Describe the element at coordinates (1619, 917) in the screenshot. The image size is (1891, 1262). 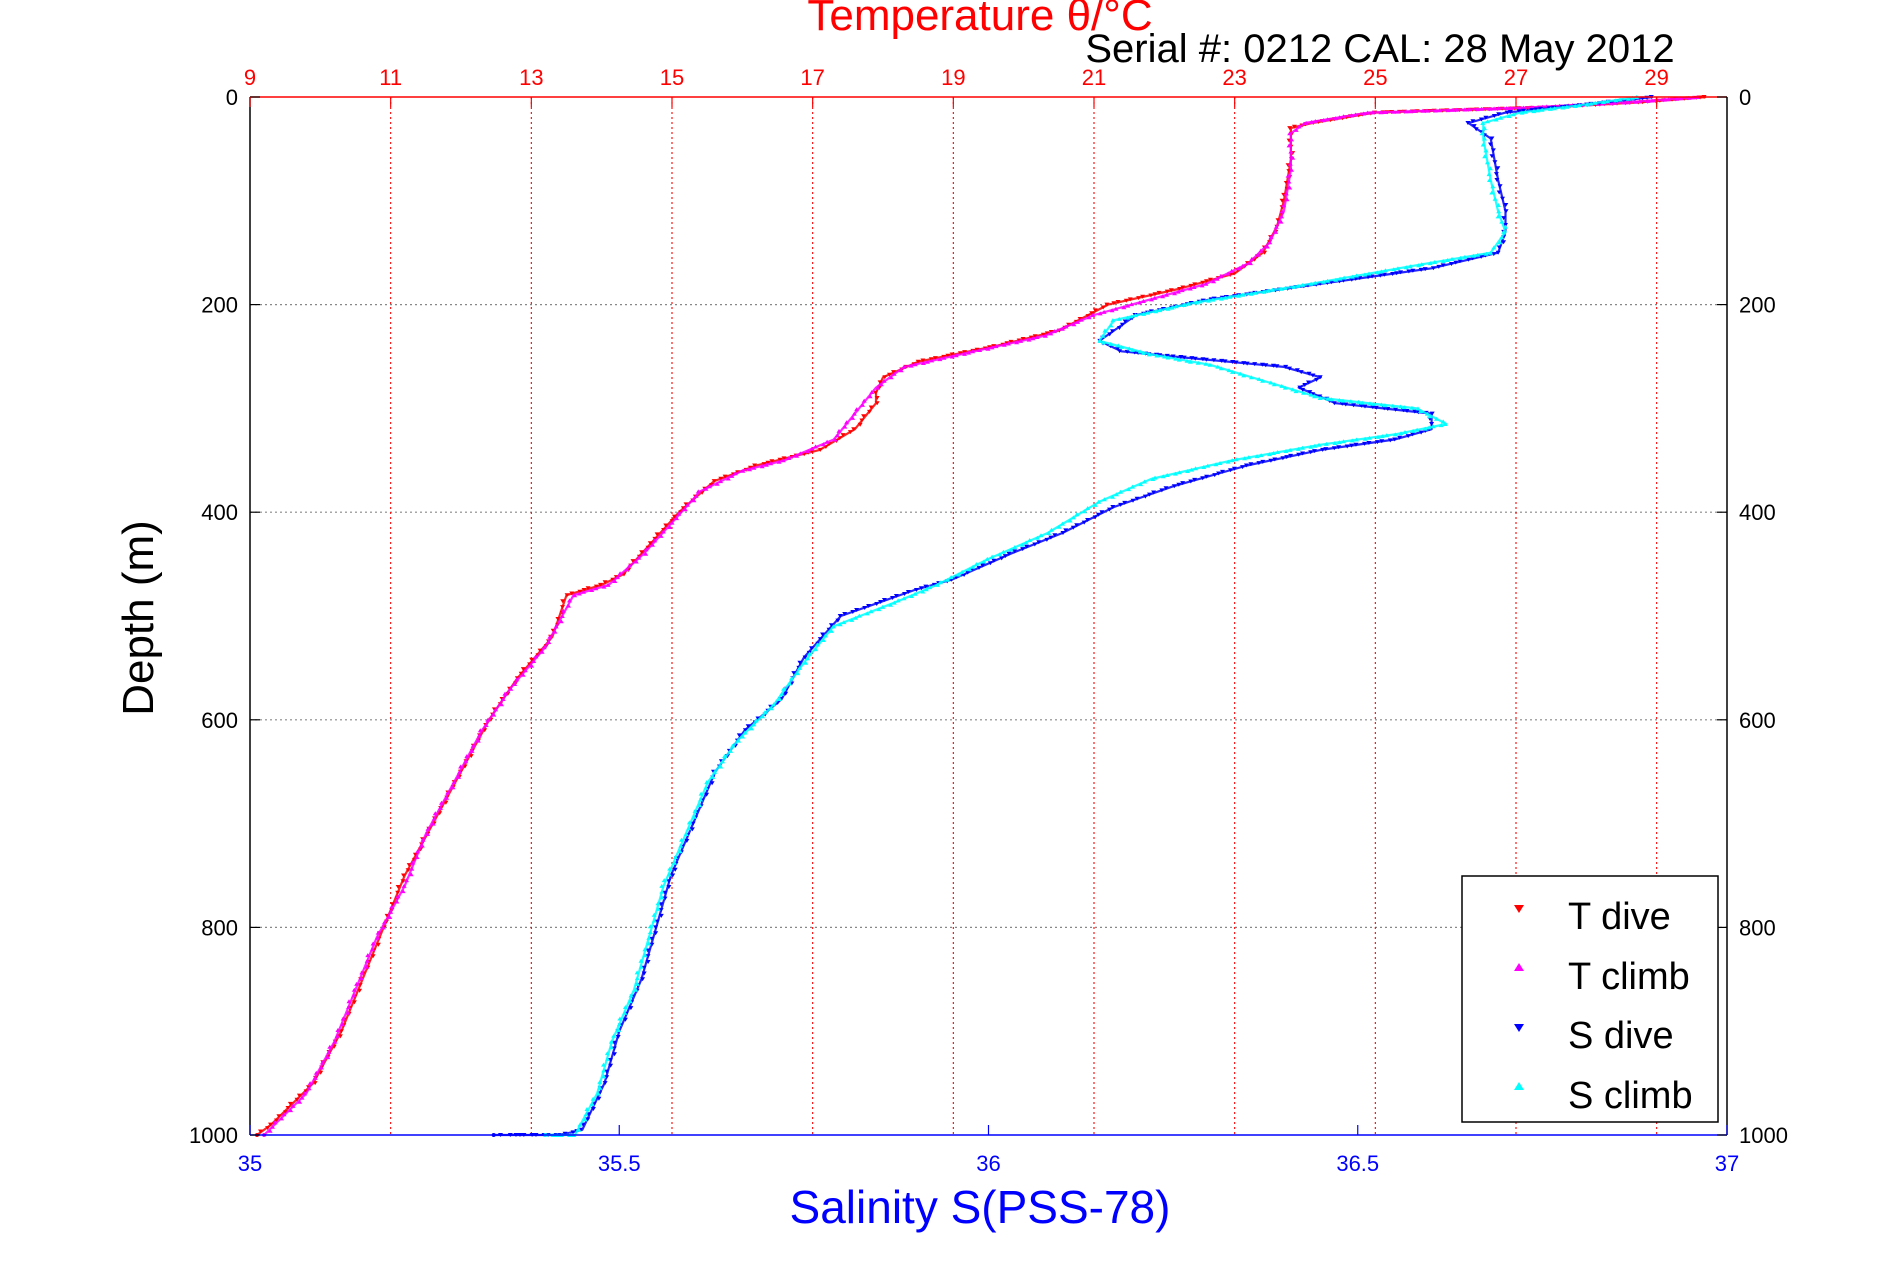
I see `legend-label-t-dive: T dive` at that location.